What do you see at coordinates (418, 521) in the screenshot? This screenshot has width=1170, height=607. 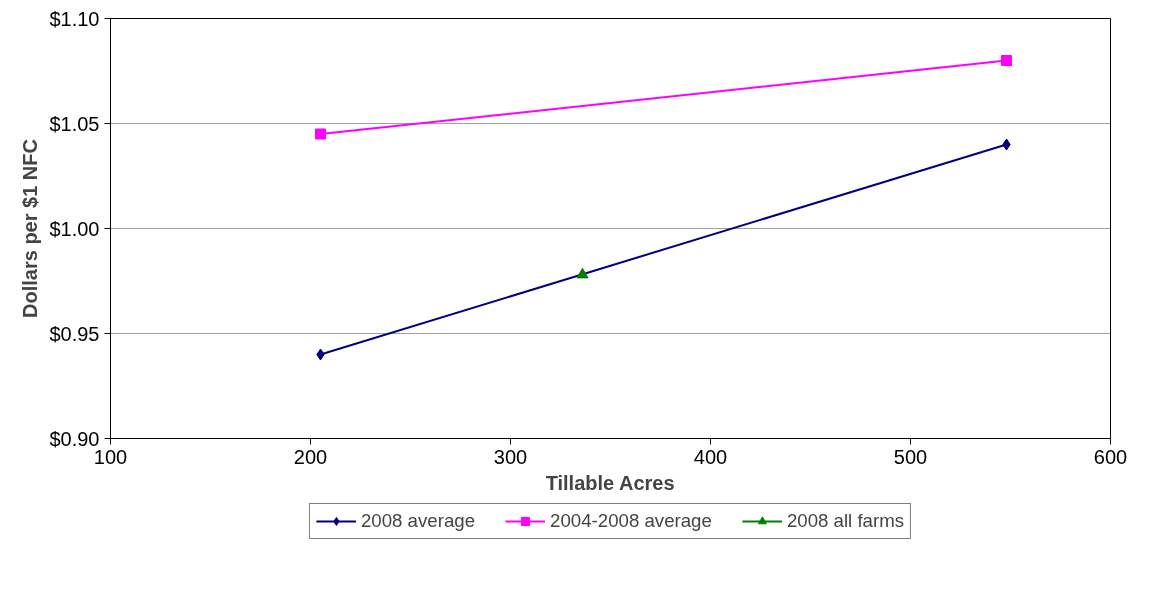 I see `legend-label: 2008 average` at bounding box center [418, 521].